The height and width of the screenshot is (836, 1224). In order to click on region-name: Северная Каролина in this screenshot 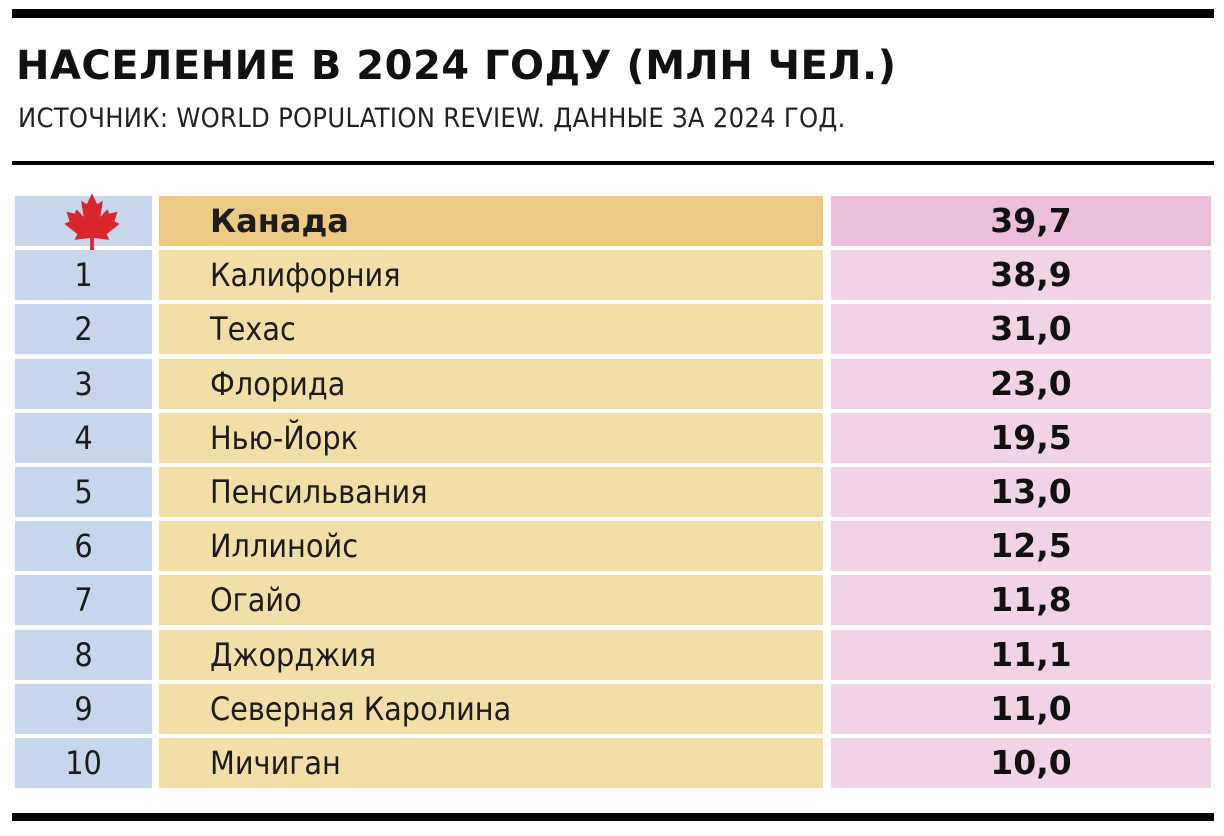, I will do `click(361, 709)`.